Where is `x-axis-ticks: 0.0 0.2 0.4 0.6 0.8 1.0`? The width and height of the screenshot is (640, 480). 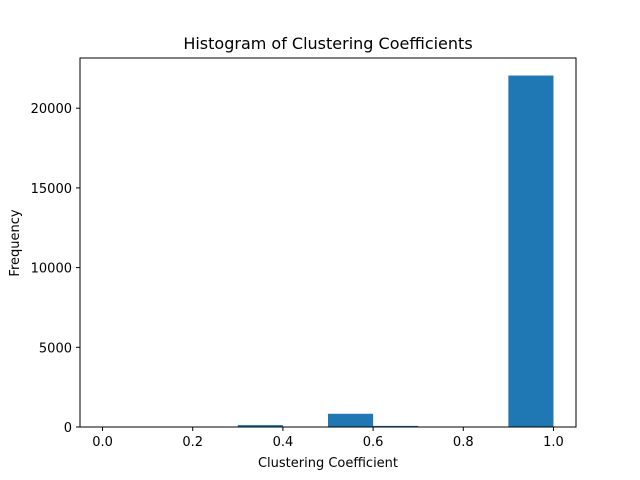
x-axis-ticks: 0.0 0.2 0.4 0.6 0.8 1.0 is located at coordinates (328, 438).